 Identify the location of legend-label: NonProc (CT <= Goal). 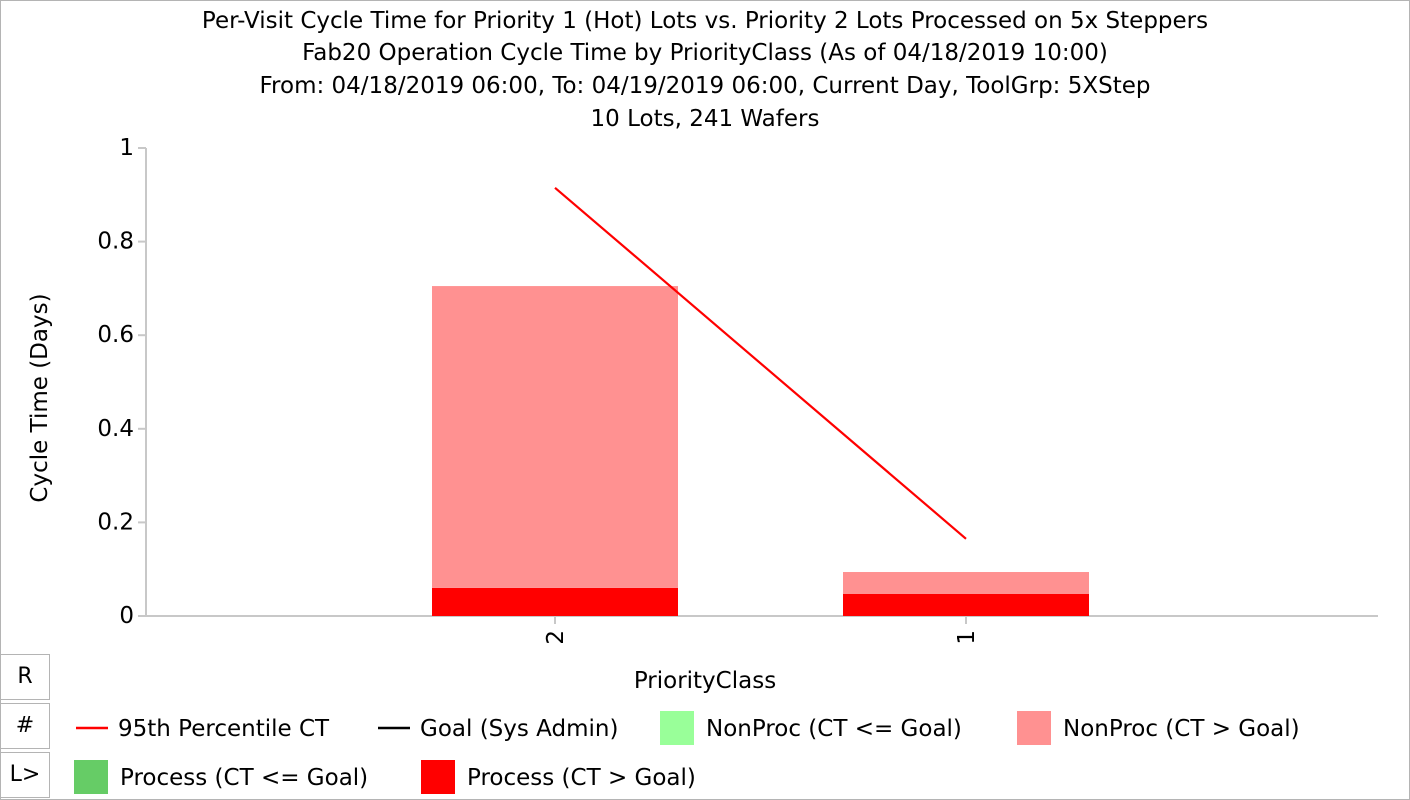
(834, 729).